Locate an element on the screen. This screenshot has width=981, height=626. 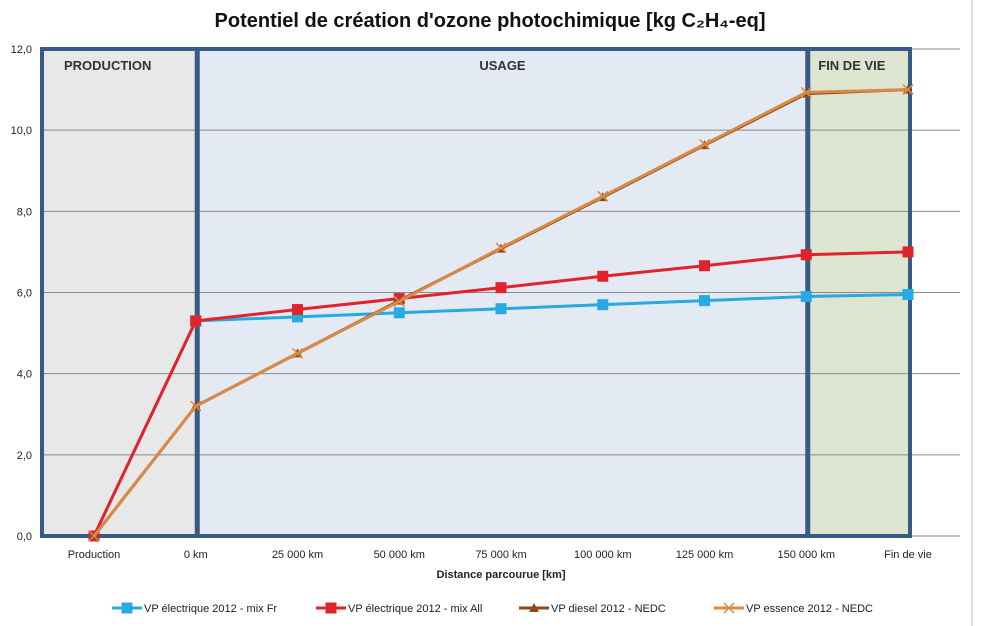
y-tick-label: 2,0 is located at coordinates (24, 456).